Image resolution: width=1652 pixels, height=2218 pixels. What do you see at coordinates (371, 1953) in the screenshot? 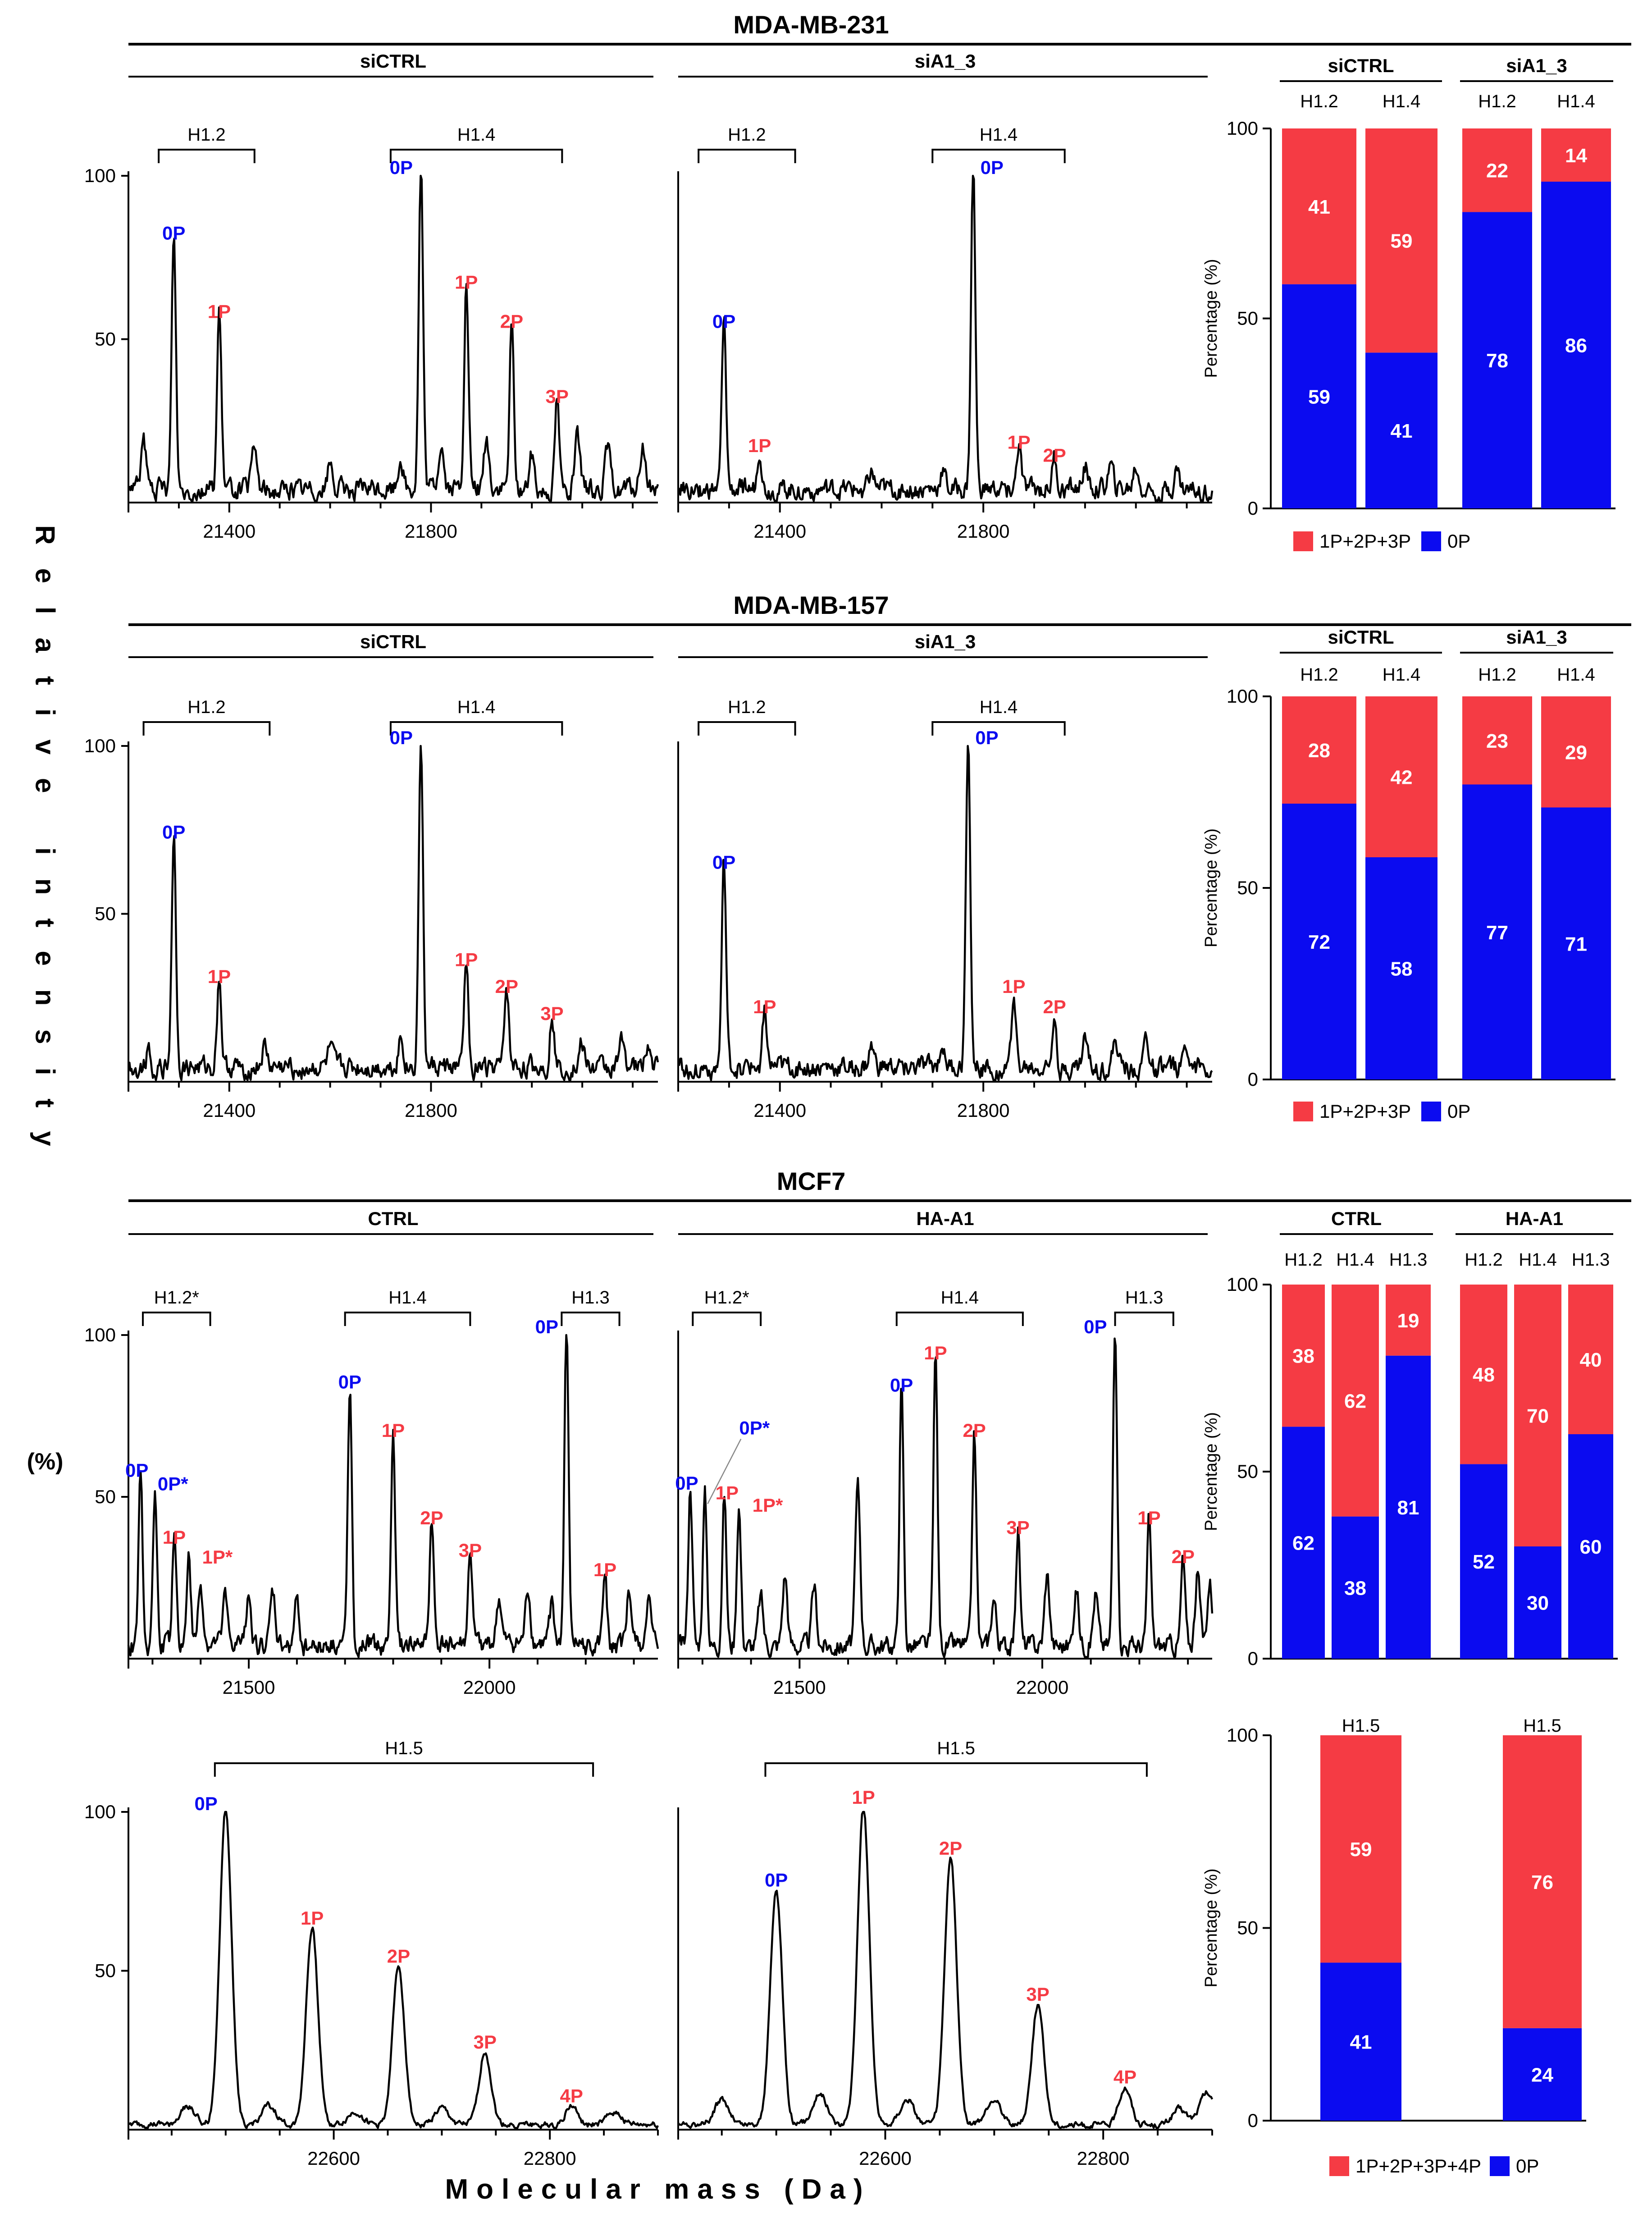
I see `spectrum-h15a: H1.5 22600 22800 50 100 0P 1P 2P 3P 4P` at bounding box center [371, 1953].